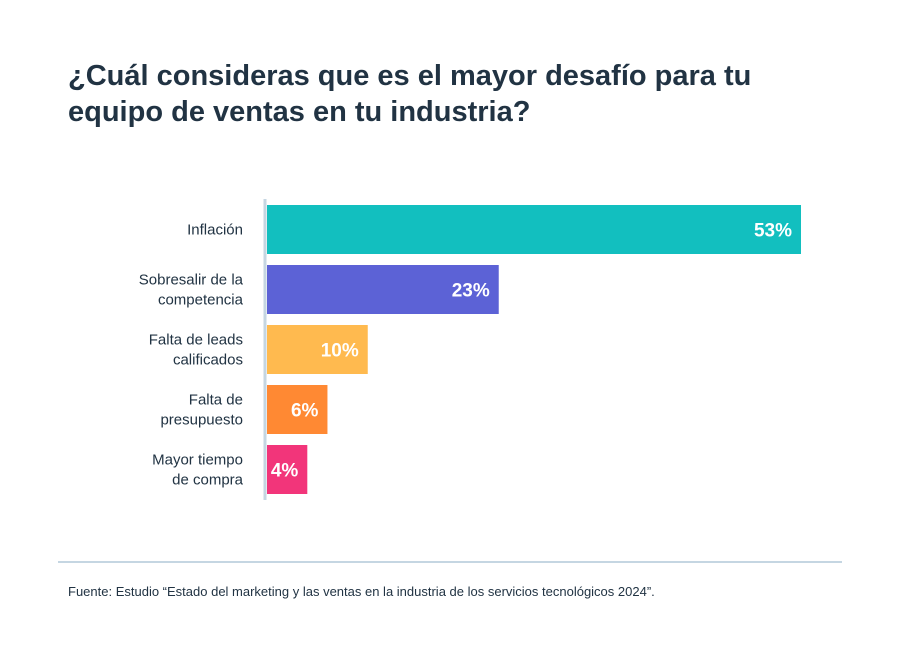 The width and height of the screenshot is (900, 650). What do you see at coordinates (191, 290) in the screenshot?
I see `category-label-1: Sobresalir de la competencia` at bounding box center [191, 290].